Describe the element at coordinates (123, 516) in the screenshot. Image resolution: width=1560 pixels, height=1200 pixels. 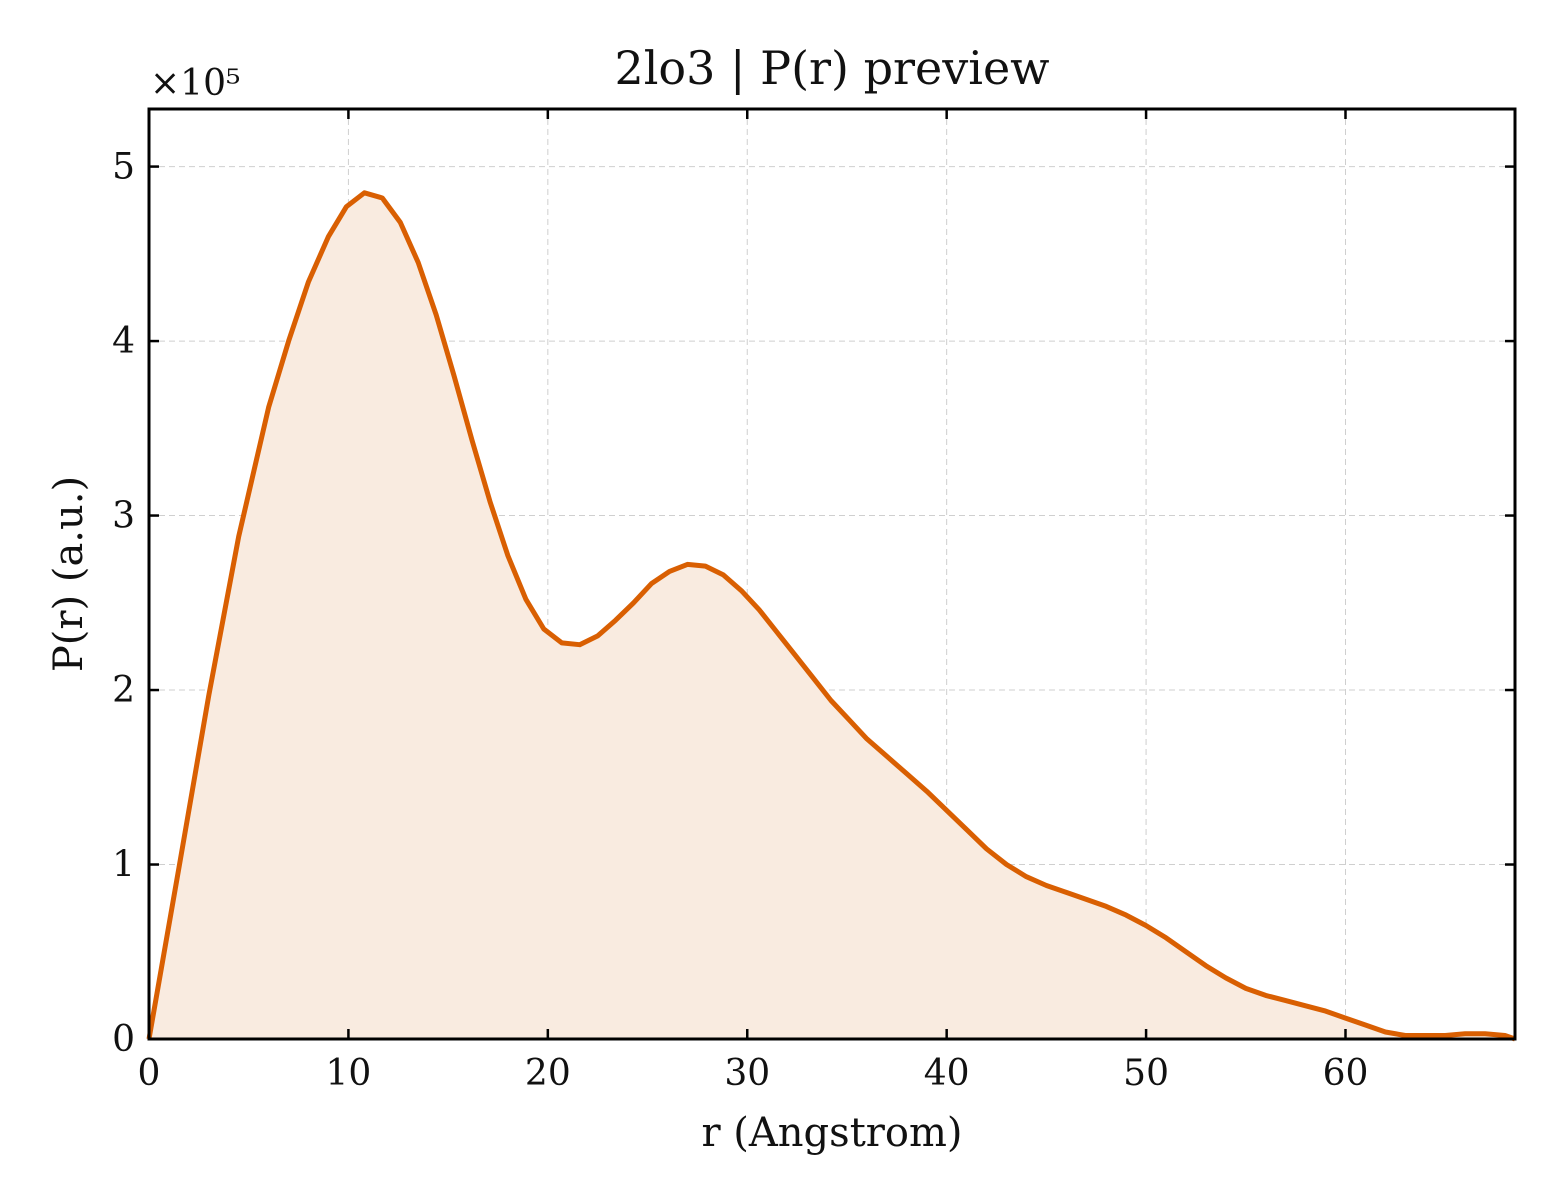
I see `y-tick-label: 3` at that location.